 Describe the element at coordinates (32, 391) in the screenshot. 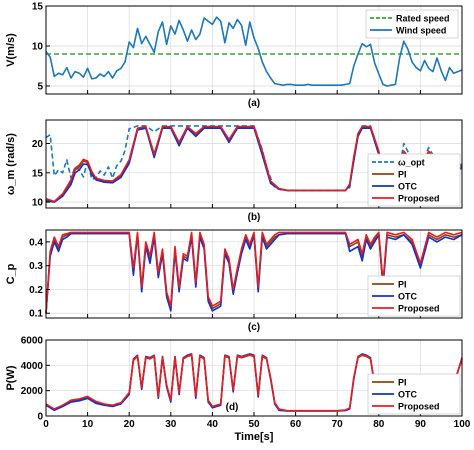

I see `y-tick-label: 2000` at that location.